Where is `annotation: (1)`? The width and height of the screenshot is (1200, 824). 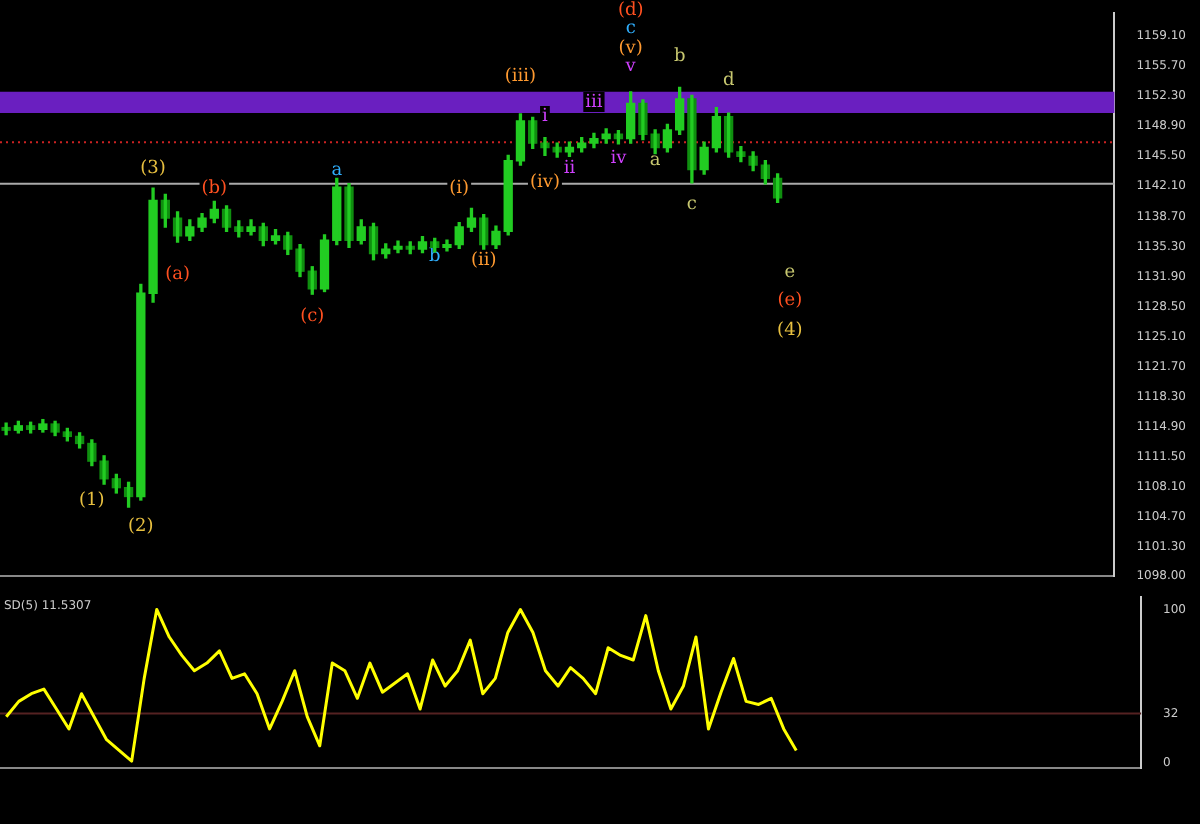 annotation: (1) is located at coordinates (92, 500).